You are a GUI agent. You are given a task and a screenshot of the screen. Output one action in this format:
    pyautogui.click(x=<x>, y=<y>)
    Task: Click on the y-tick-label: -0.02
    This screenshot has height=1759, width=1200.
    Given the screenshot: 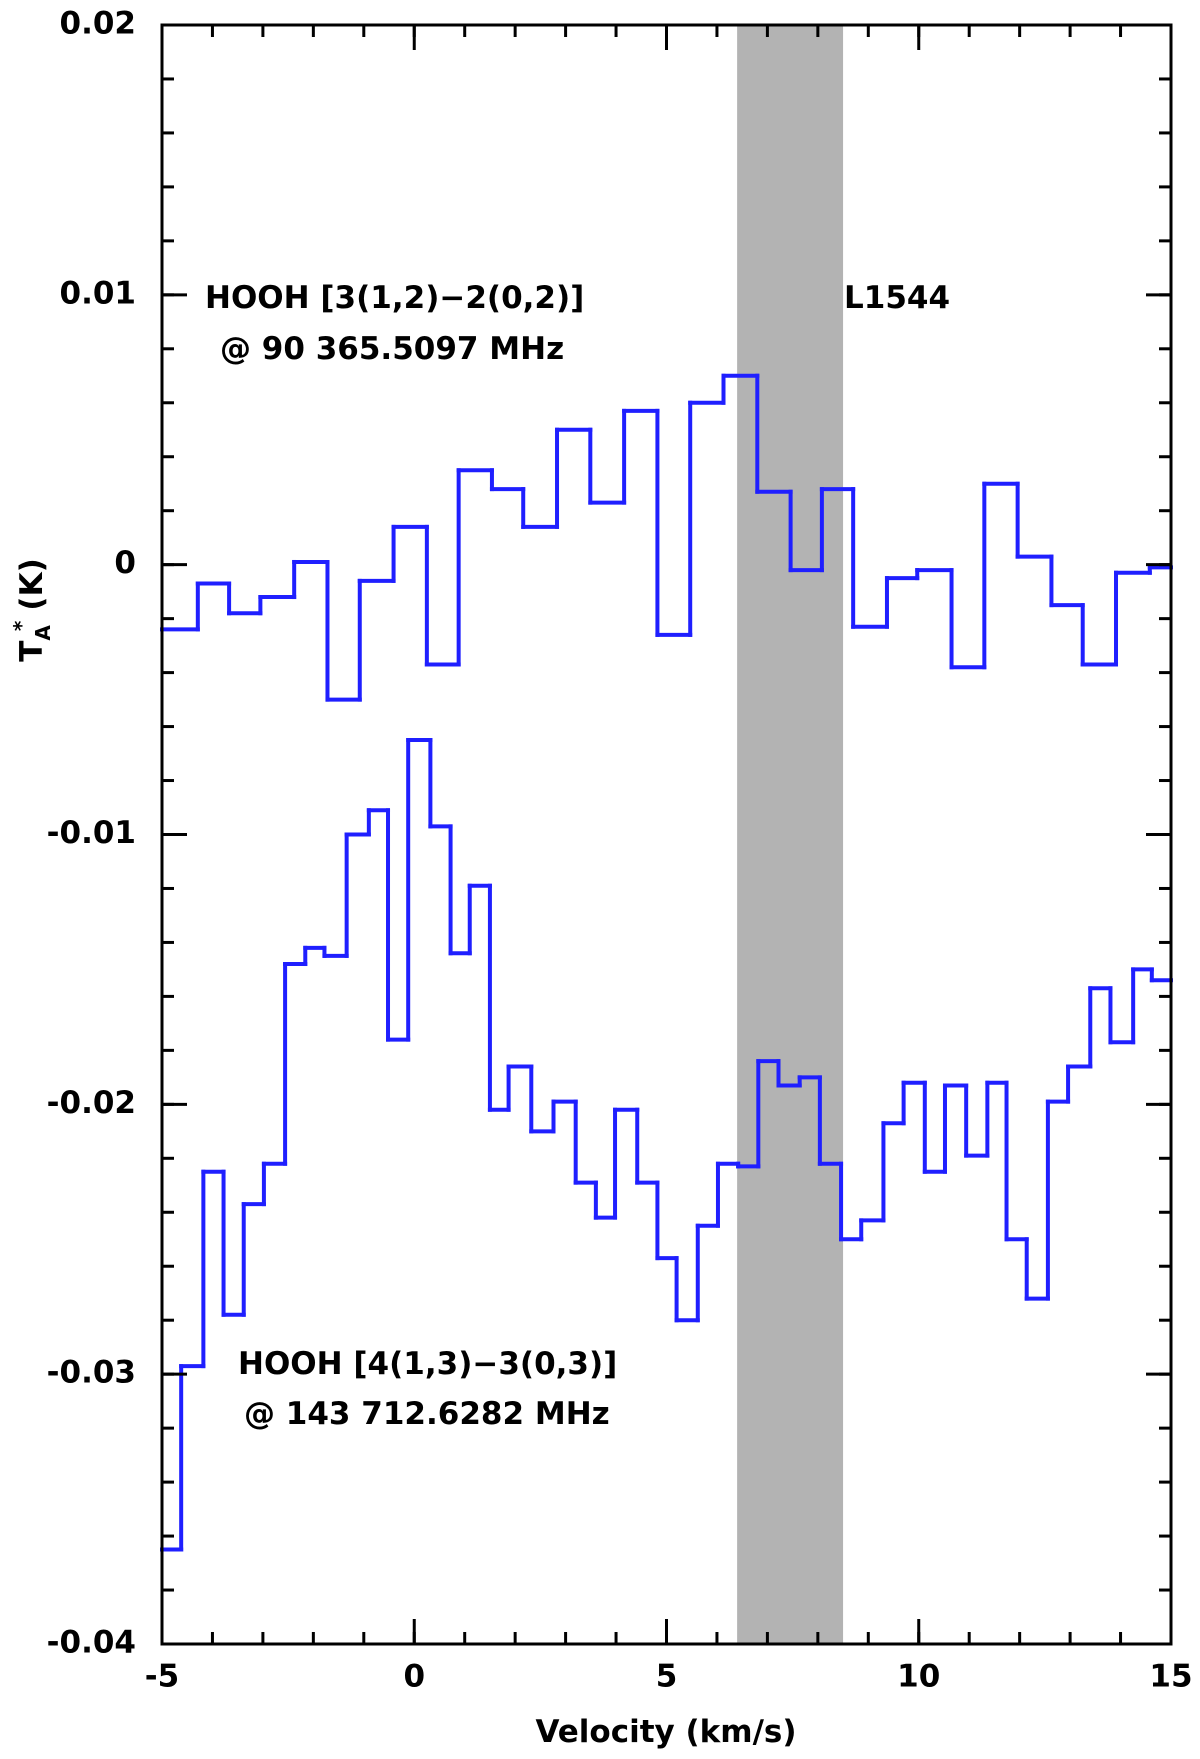 What is the action you would take?
    pyautogui.click(x=91, y=1103)
    